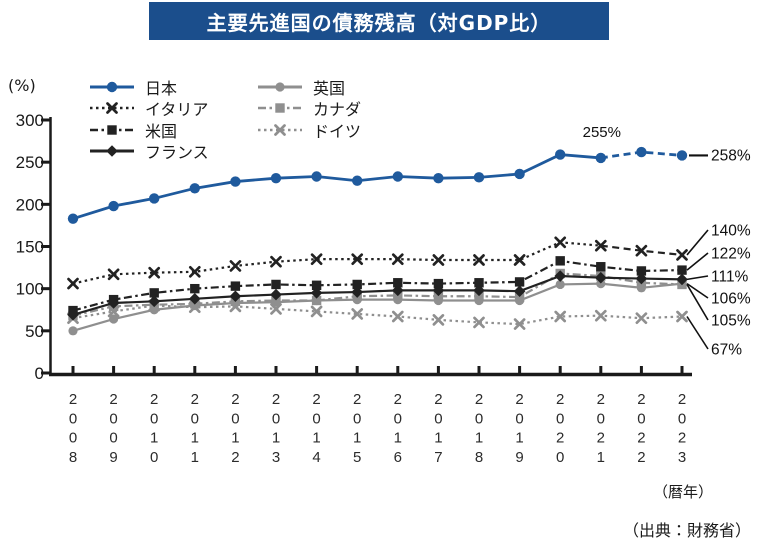 This screenshot has height=550, width=757. I want to click on legend-label-usa: 米国, so click(161, 131).